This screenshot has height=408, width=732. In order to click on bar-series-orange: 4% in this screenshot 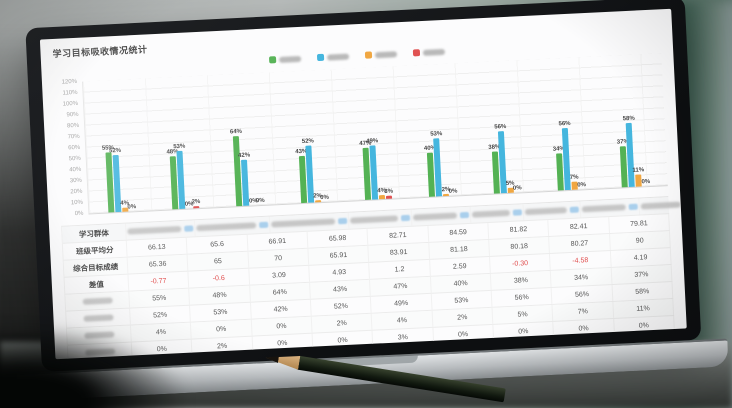, I will do `click(381, 194)`.